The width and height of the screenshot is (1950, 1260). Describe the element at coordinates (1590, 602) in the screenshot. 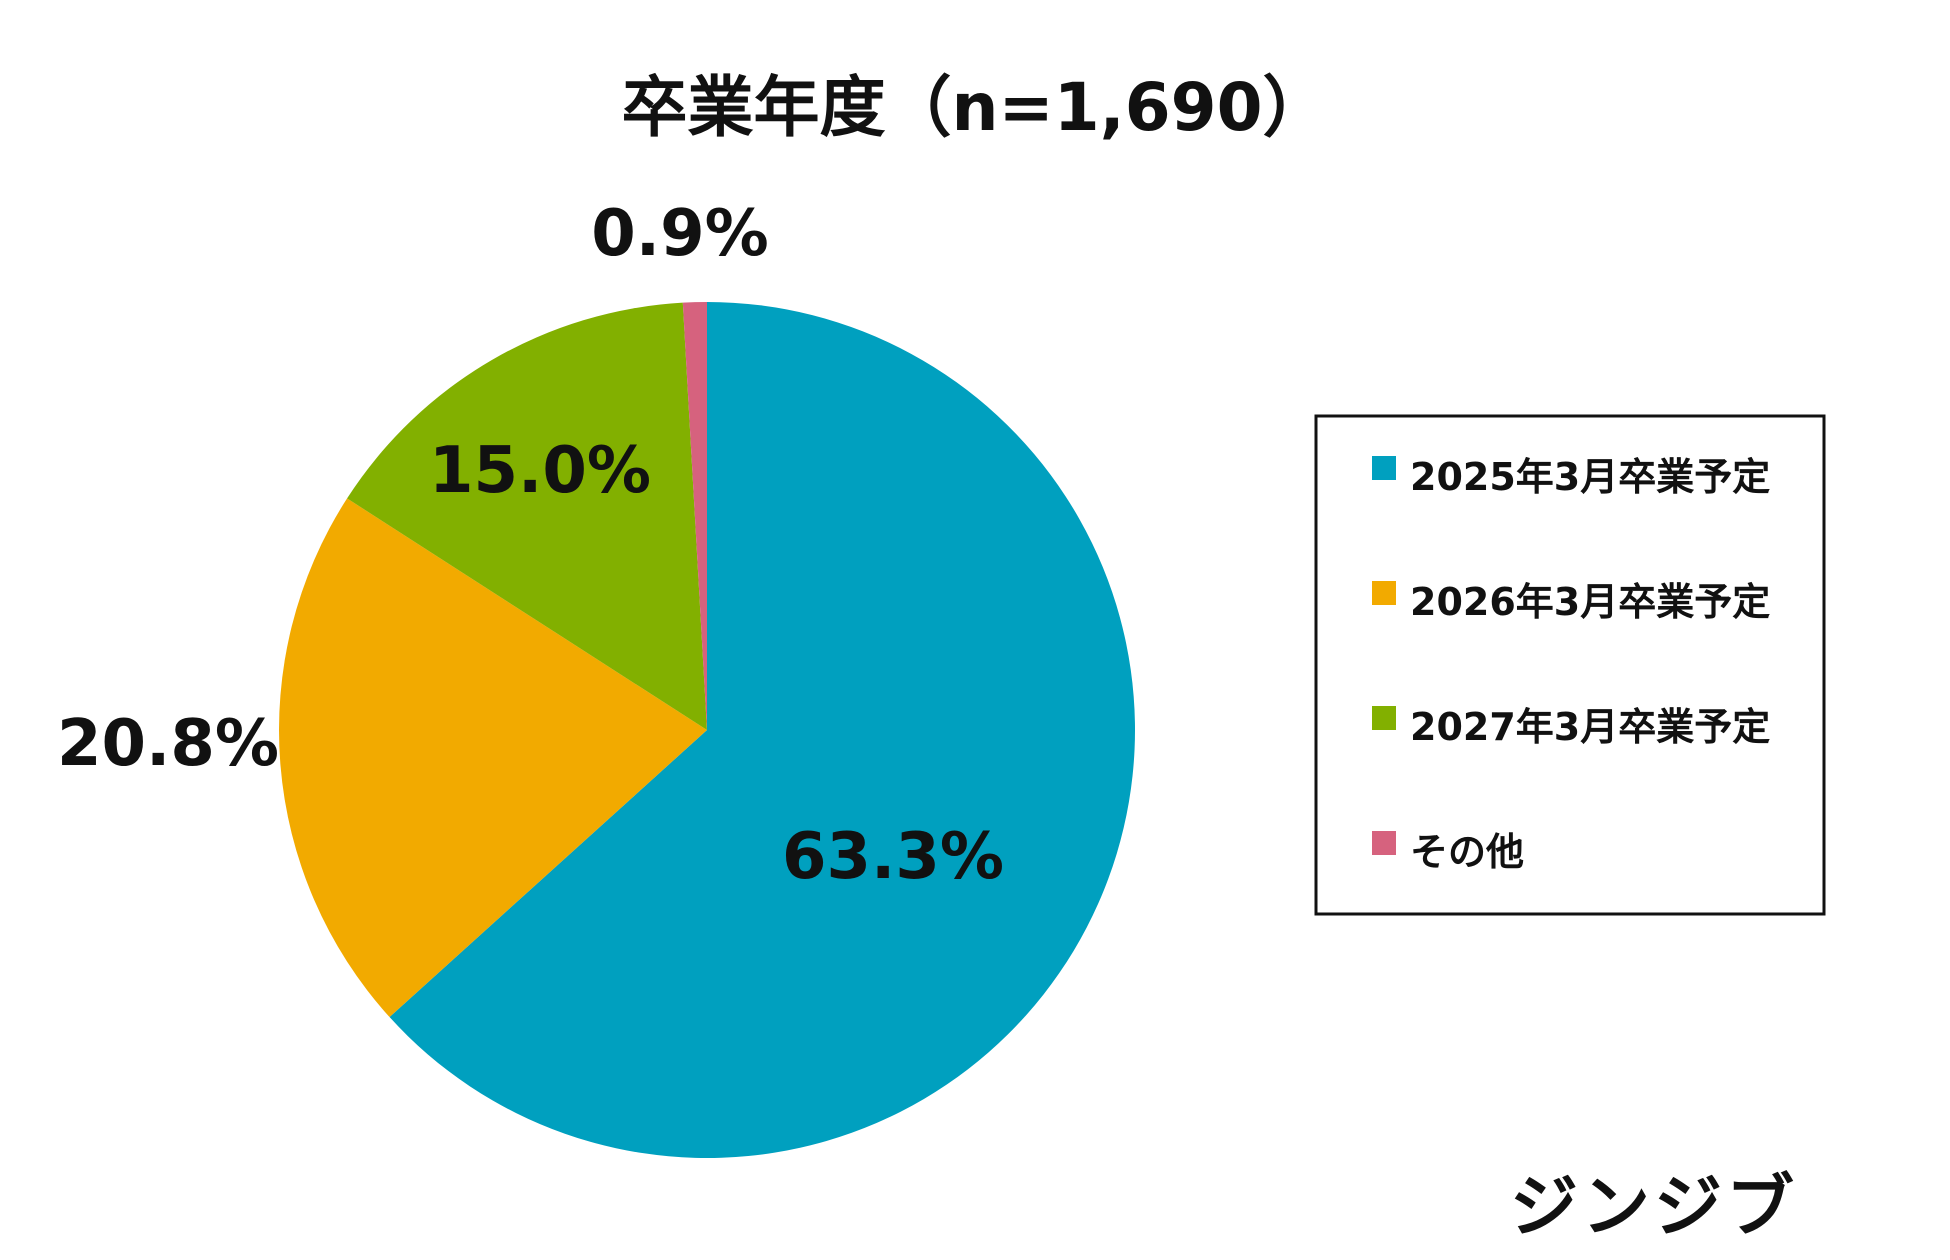

I see `legend-label: 2026年3月卒業予定` at that location.